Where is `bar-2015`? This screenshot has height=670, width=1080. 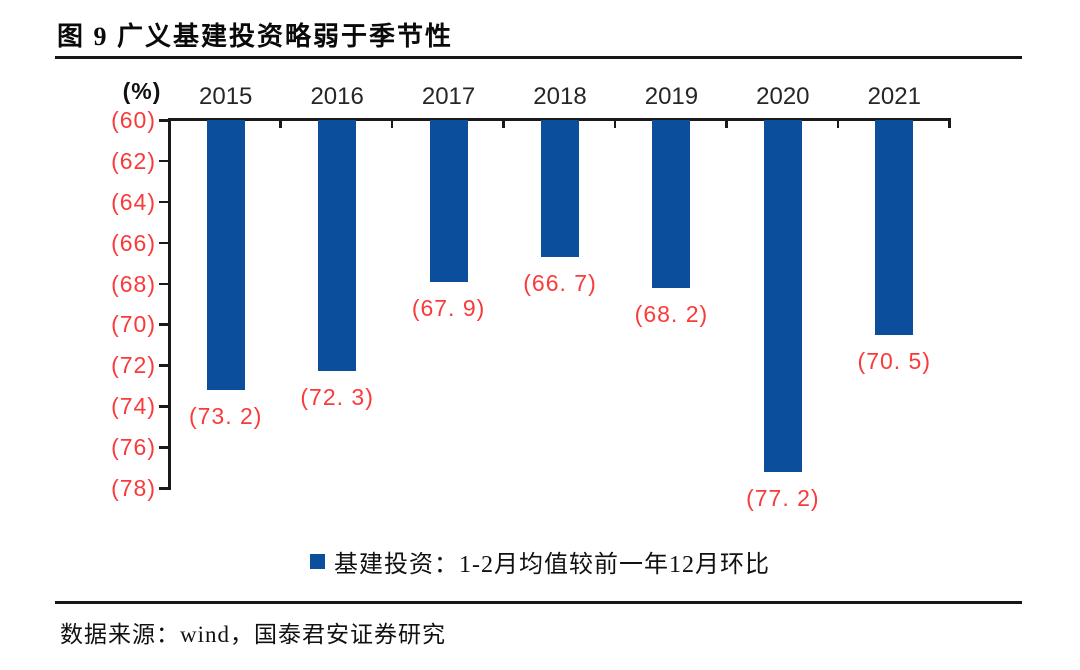
bar-2015 is located at coordinates (225, 255).